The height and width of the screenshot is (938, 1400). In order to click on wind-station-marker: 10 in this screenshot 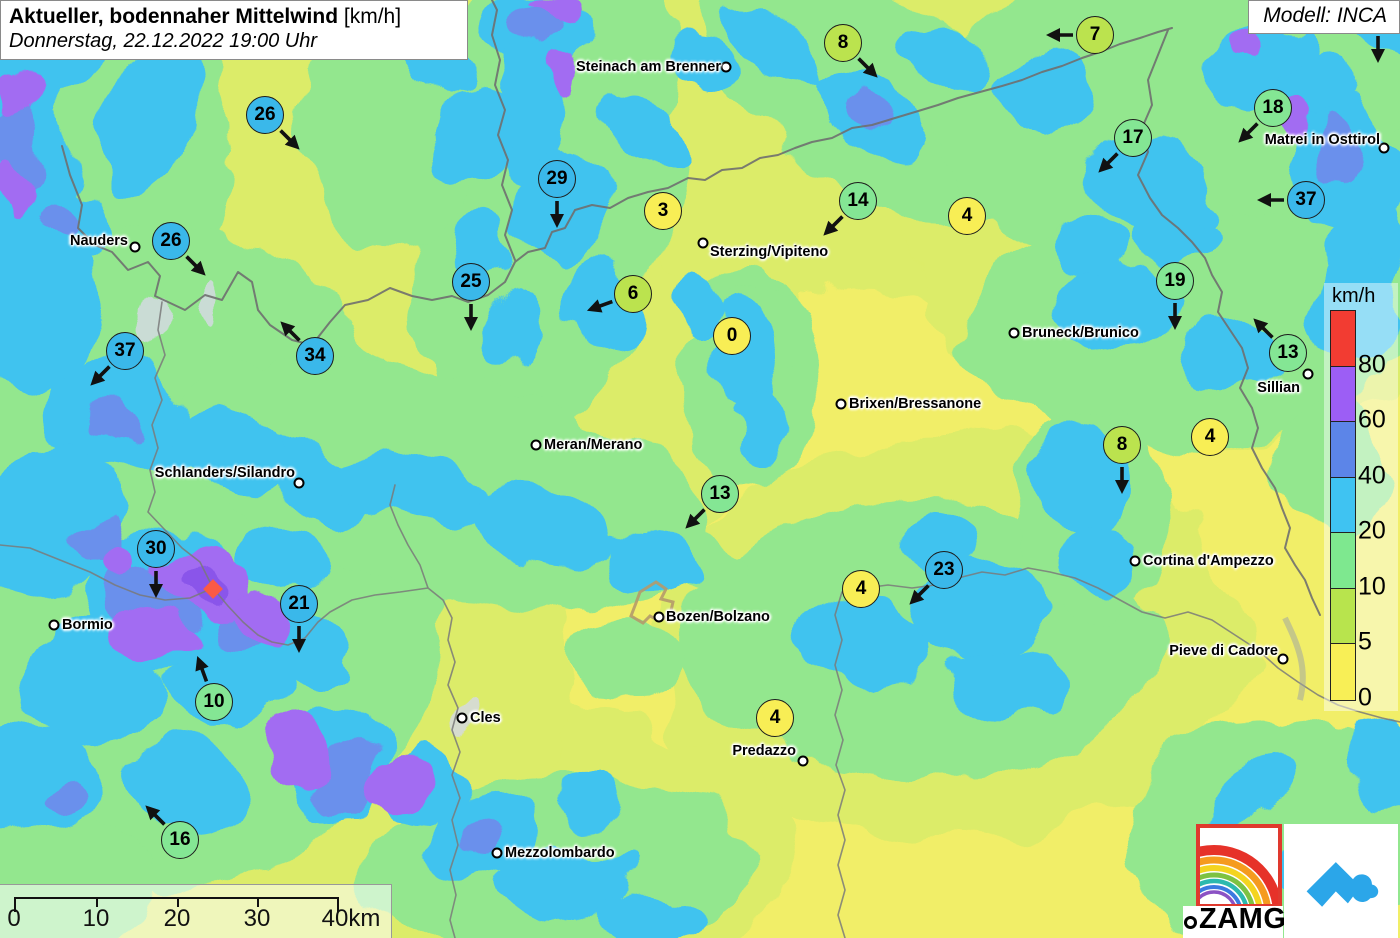, I will do `click(214, 702)`.